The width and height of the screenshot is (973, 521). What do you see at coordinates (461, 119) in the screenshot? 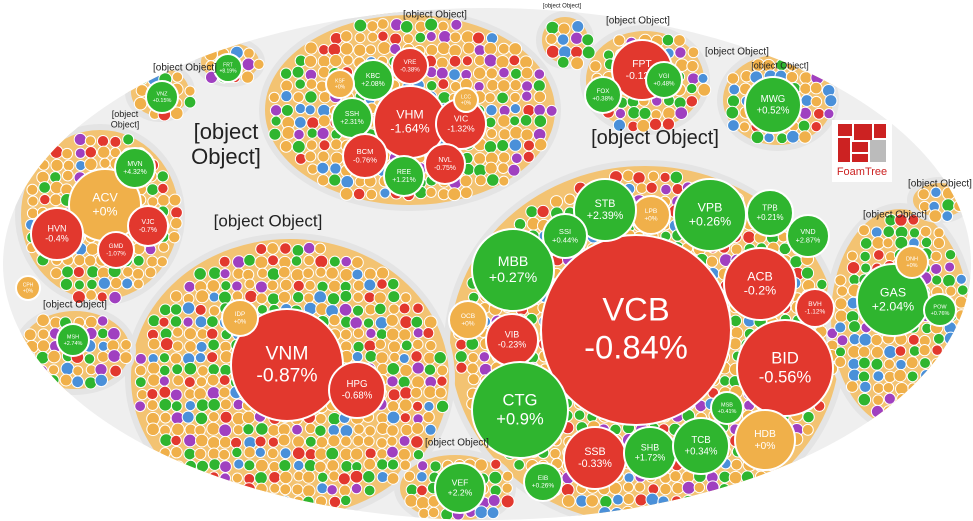
I see `stock-ticker: VIC` at bounding box center [461, 119].